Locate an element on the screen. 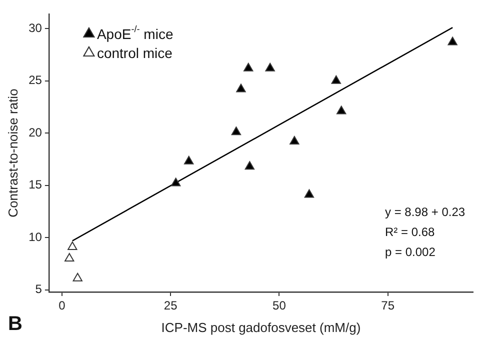 This screenshot has width=485, height=344. text: B is located at coordinates (15, 324).